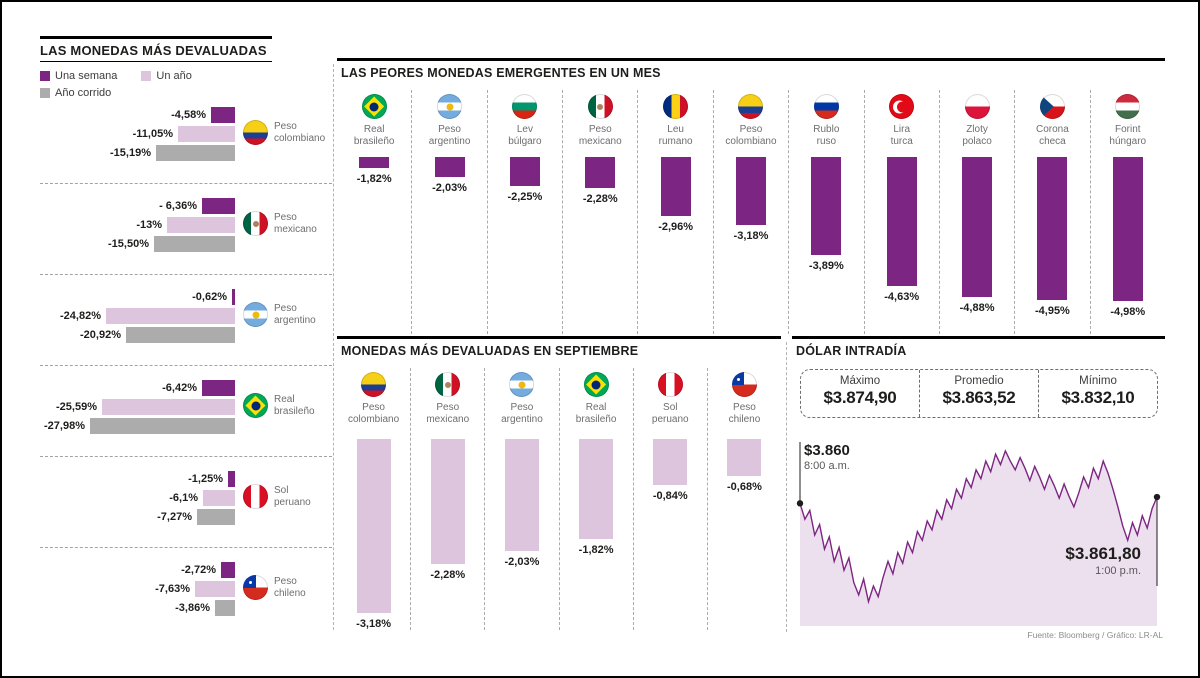 Image resolution: width=1200 pixels, height=678 pixels. I want to click on currency-column: Corona checa -4,95%, so click(1053, 212).